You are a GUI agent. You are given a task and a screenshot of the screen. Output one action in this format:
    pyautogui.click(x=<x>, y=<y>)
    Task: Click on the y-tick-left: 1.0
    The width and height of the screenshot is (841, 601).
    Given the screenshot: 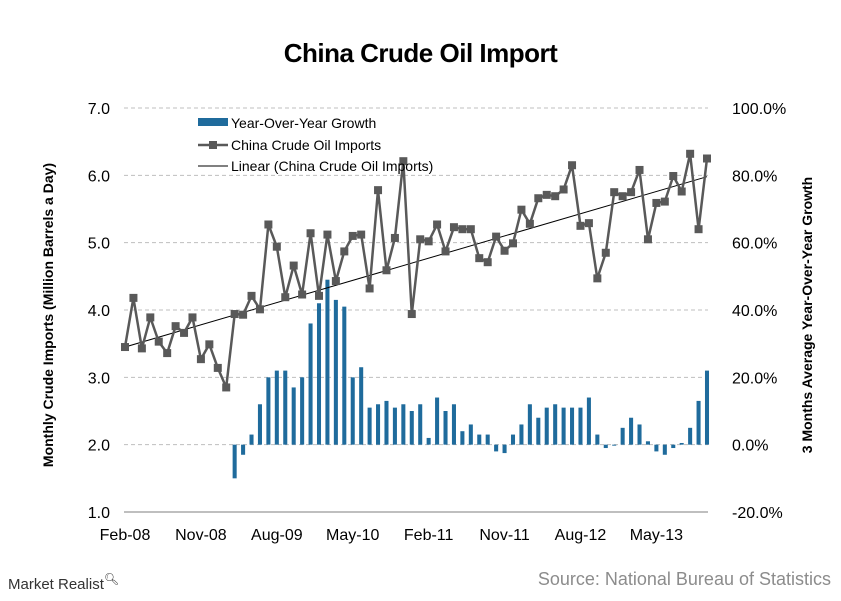 What is the action you would take?
    pyautogui.click(x=99, y=513)
    